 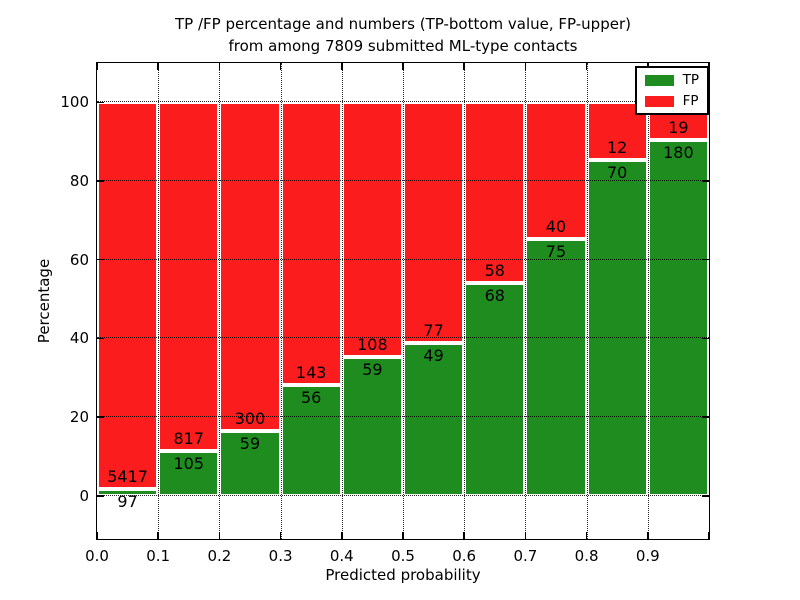 What do you see at coordinates (556, 252) in the screenshot?
I see `bar-count-label-tp: 75` at bounding box center [556, 252].